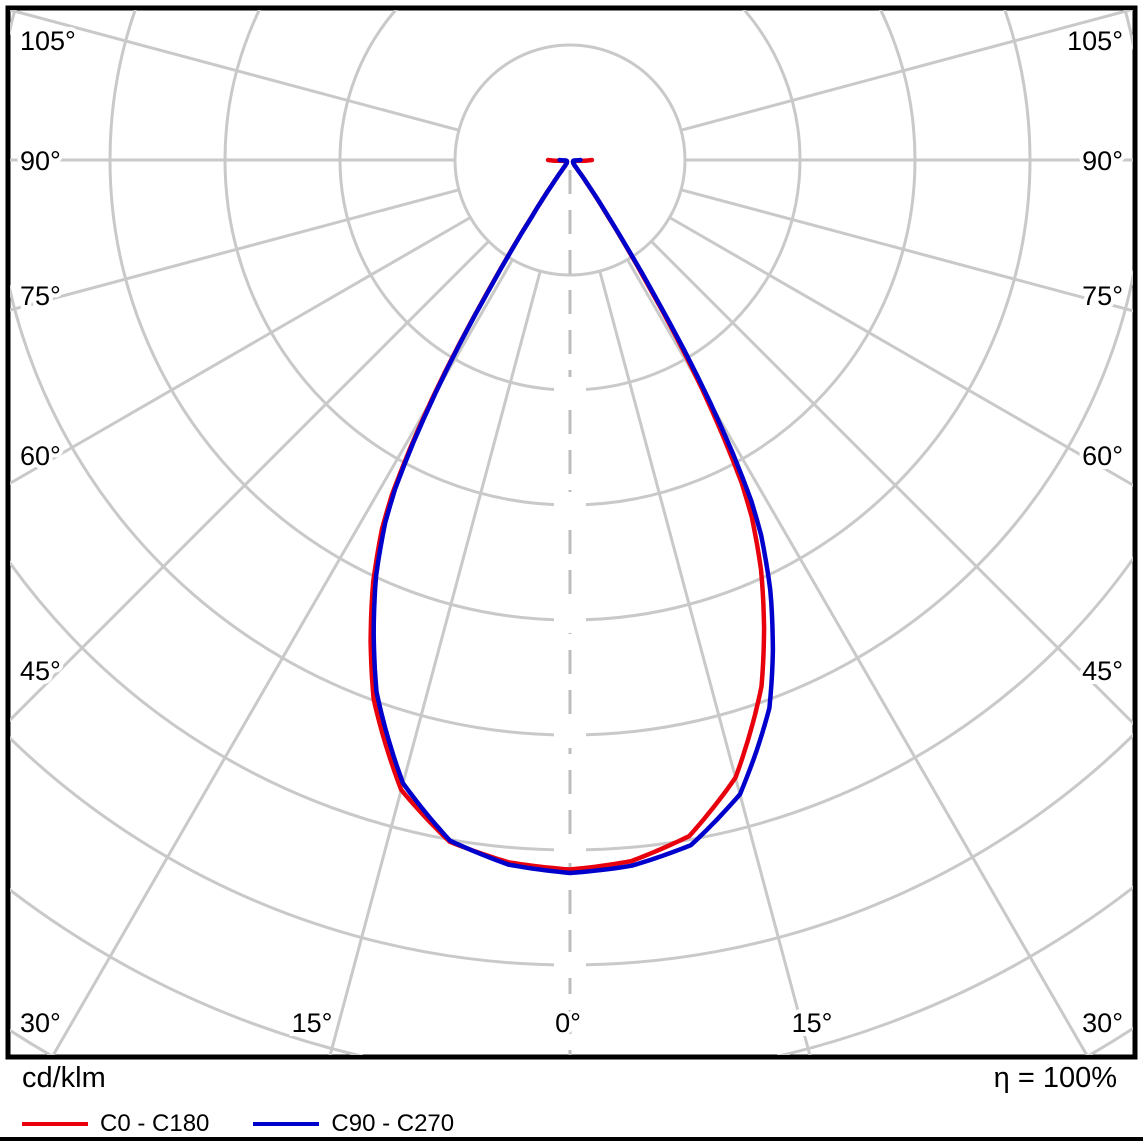 Image resolution: width=1143 pixels, height=1143 pixels. What do you see at coordinates (238, 1124) in the screenshot?
I see `legend: C0 - C180 C90 - C270` at bounding box center [238, 1124].